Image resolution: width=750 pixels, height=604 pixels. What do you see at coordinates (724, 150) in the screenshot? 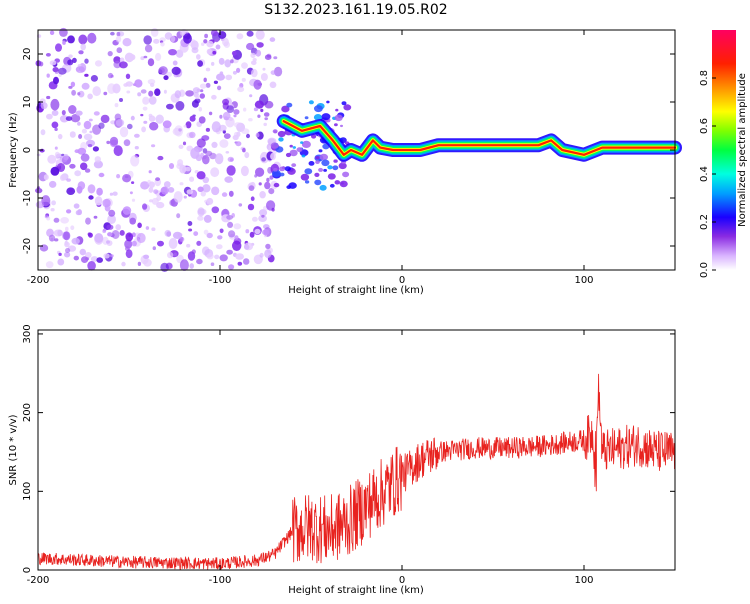
I see `colorbar-gradient` at bounding box center [724, 150].